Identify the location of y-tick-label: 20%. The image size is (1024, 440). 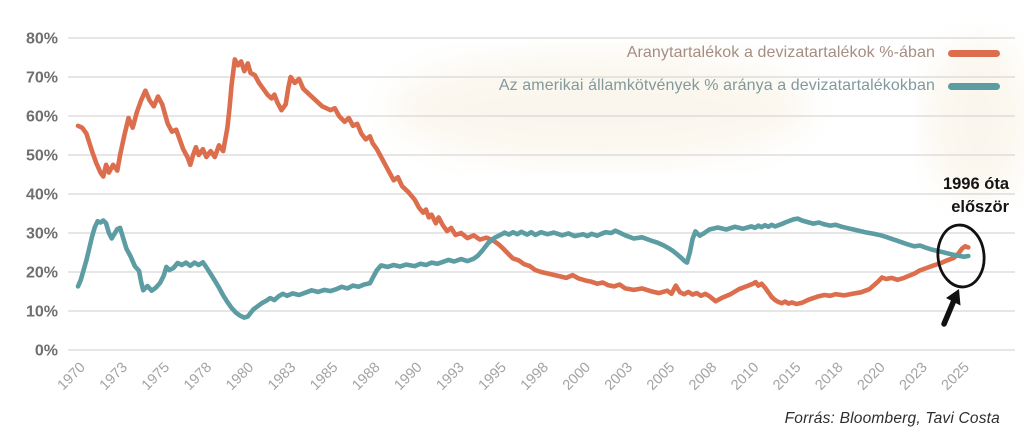
(42, 273).